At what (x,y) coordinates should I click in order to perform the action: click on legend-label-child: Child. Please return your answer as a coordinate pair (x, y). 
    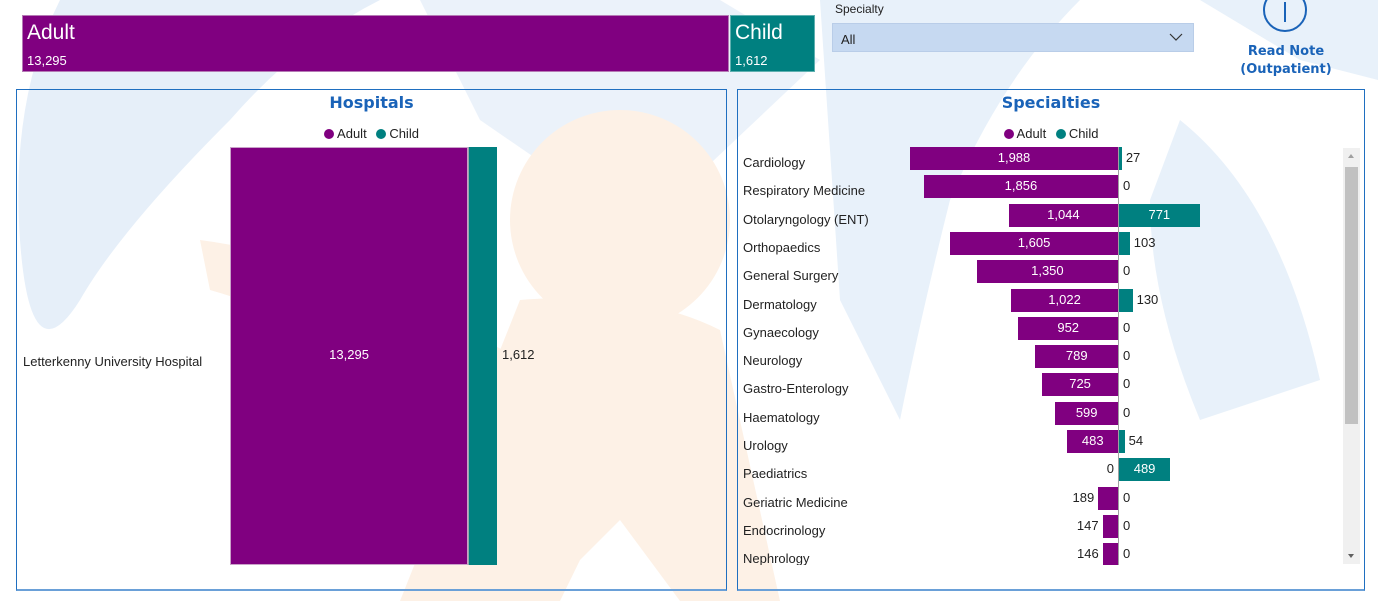
    Looking at the image, I should click on (404, 133).